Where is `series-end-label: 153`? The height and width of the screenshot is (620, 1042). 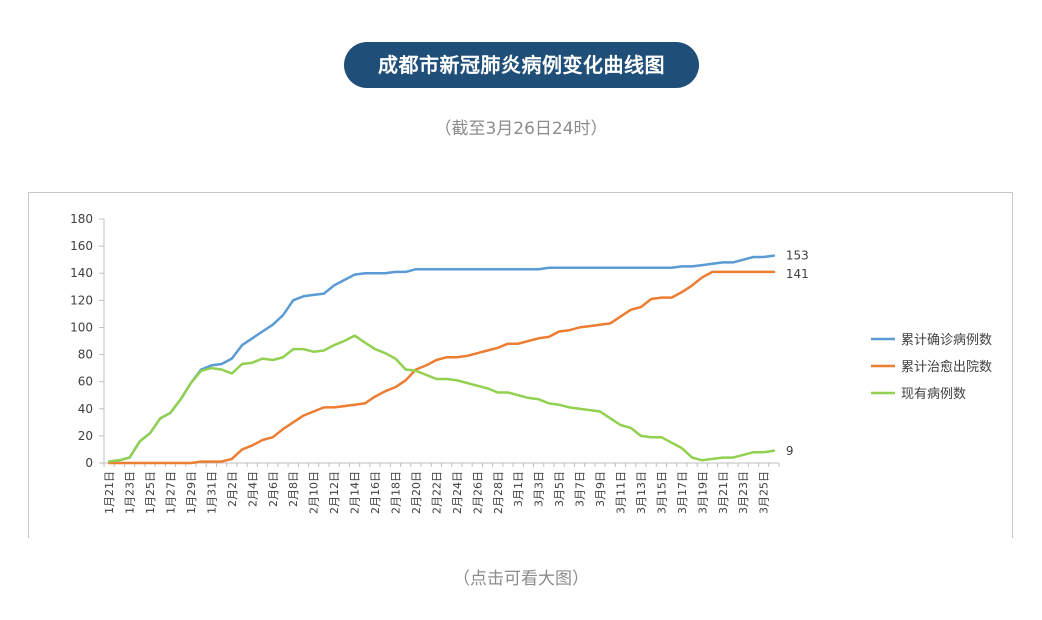
series-end-label: 153 is located at coordinates (797, 256).